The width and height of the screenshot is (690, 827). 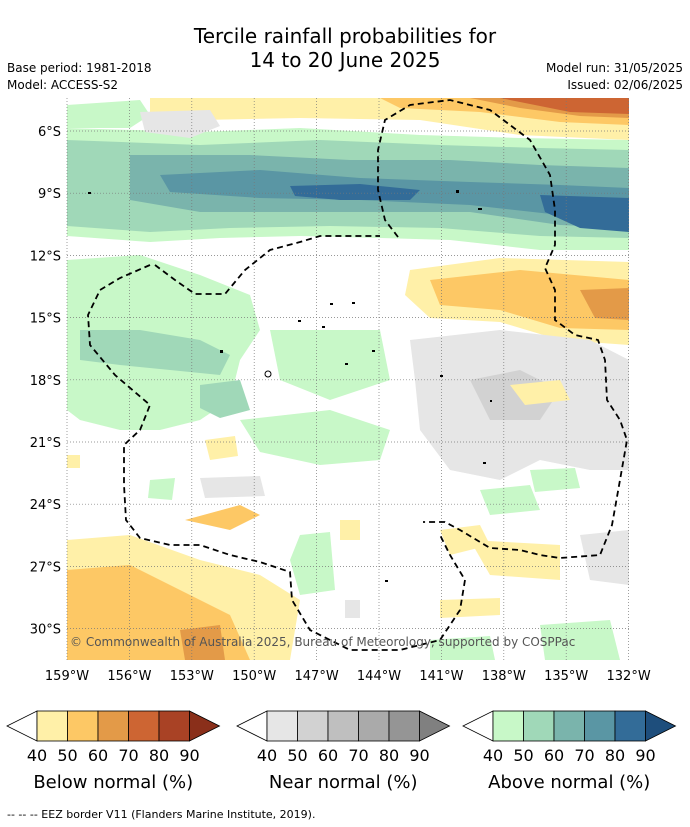 I want to click on lon-label: 156°W, so click(x=129, y=676).